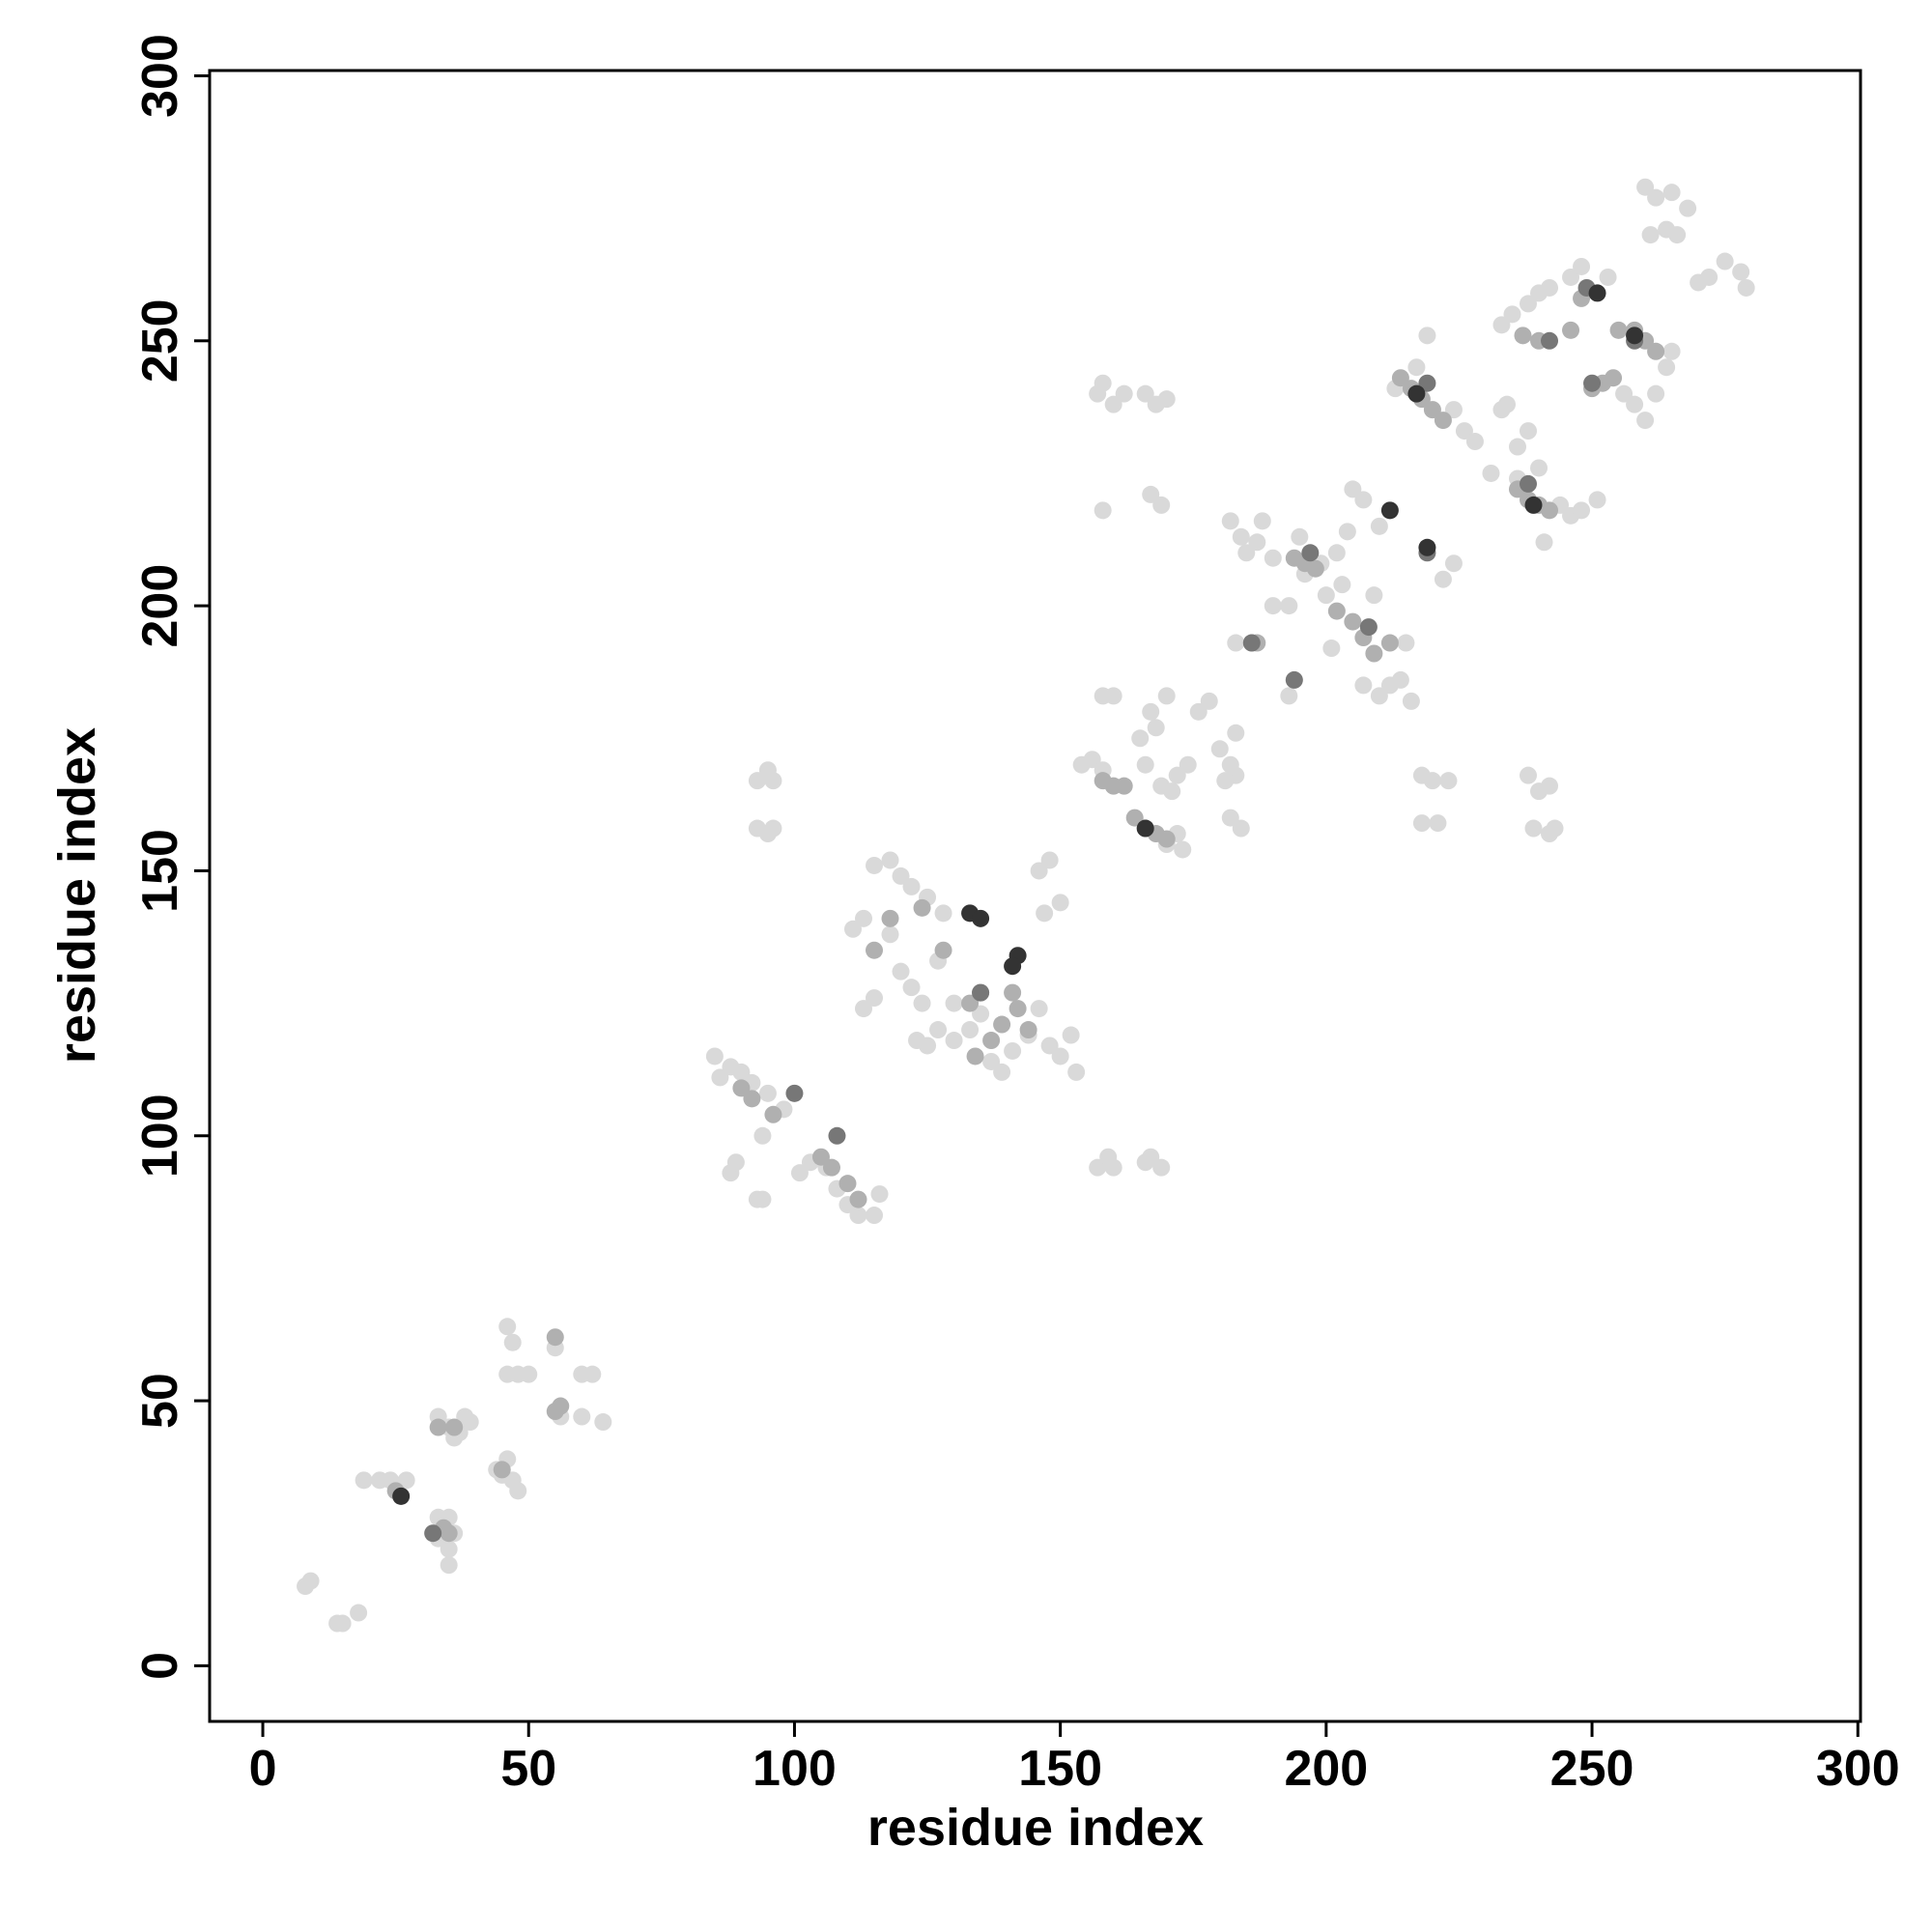  I want to click on x-tick-label: 150, so click(1060, 1769).